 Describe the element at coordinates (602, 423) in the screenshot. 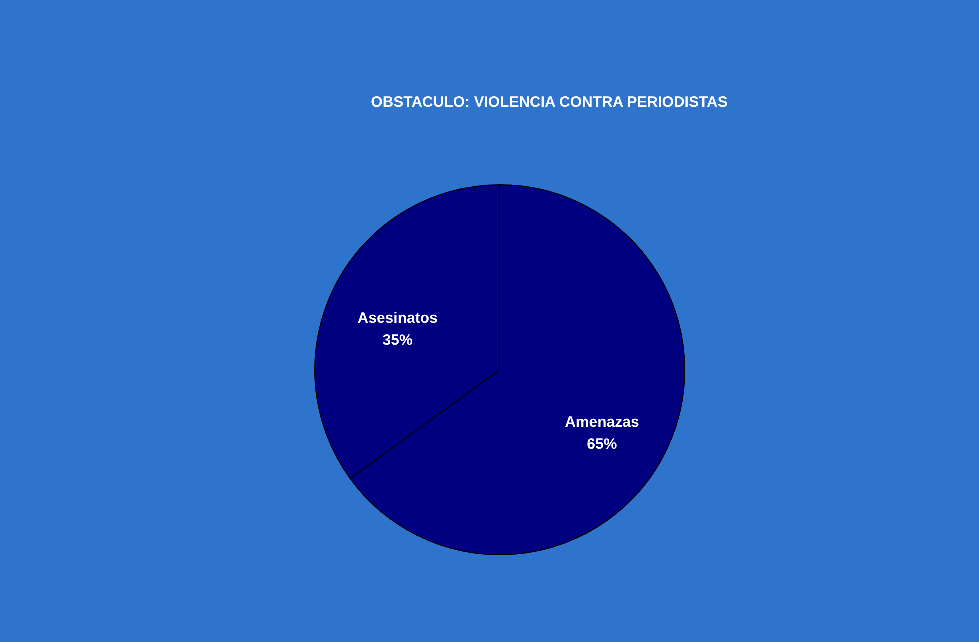

I see `slice-label: Amenazas` at that location.